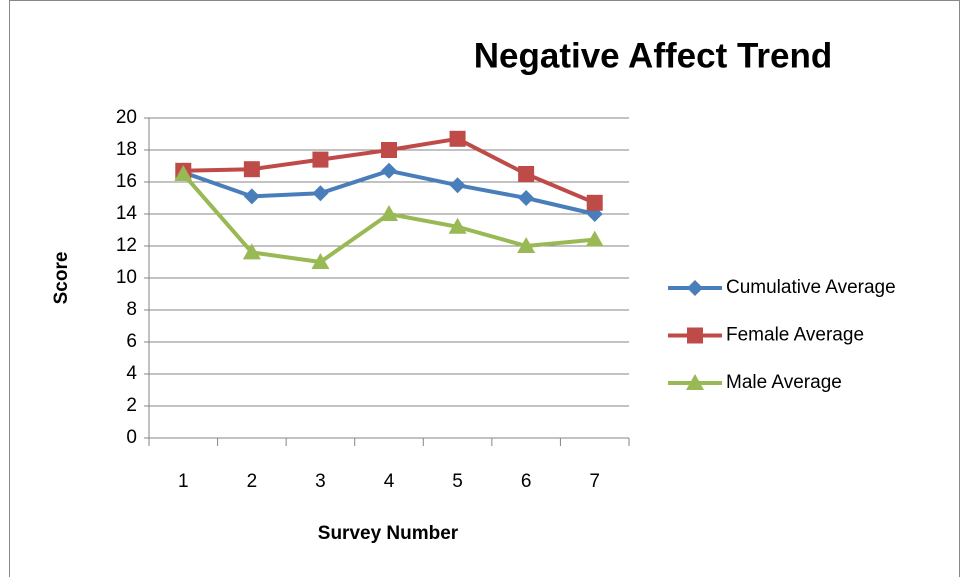 This screenshot has height=577, width=961. Describe the element at coordinates (126, 149) in the screenshot. I see `y-tick-label: 18` at that location.